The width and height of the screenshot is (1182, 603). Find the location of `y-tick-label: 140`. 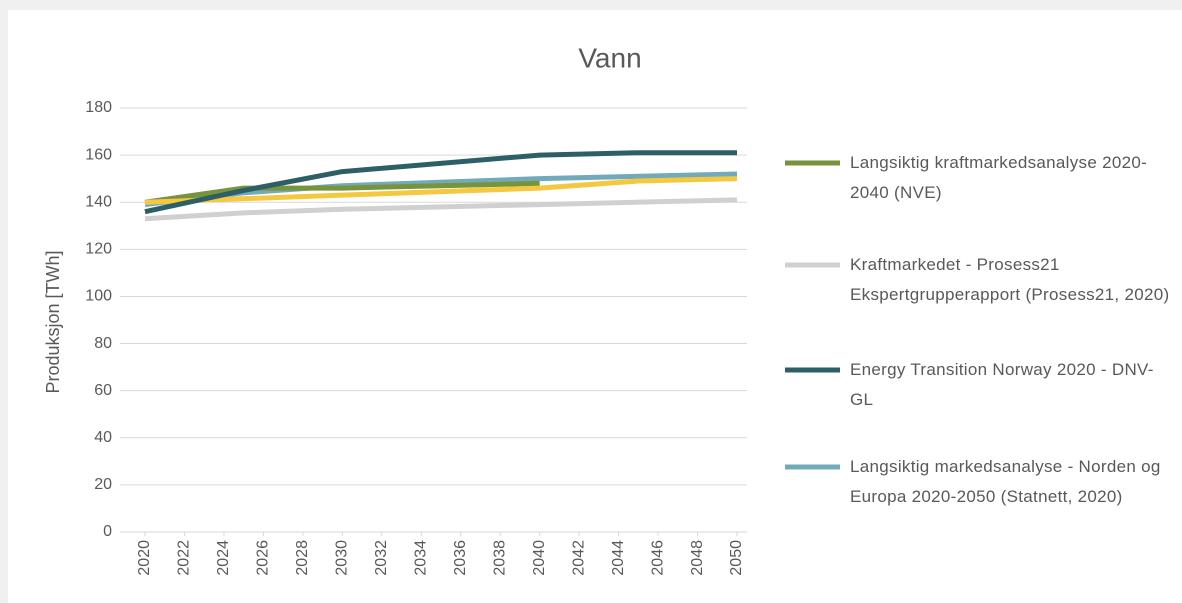

y-tick-label: 140 is located at coordinates (98, 201).